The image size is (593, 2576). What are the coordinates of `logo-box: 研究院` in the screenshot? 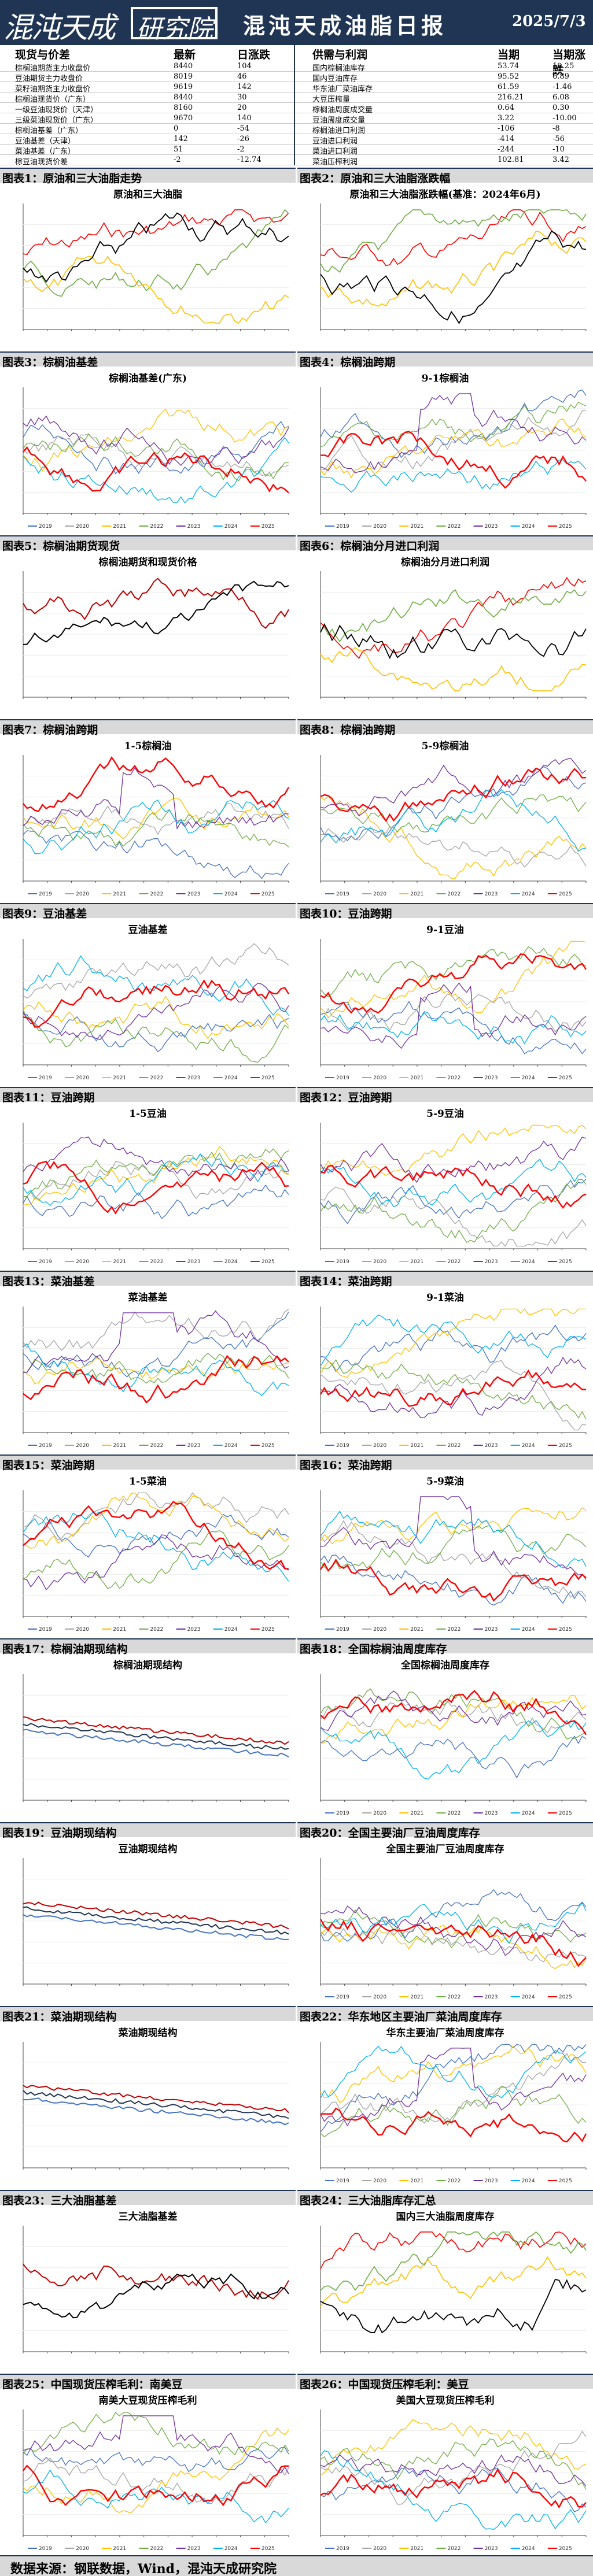 It's located at (174, 26).